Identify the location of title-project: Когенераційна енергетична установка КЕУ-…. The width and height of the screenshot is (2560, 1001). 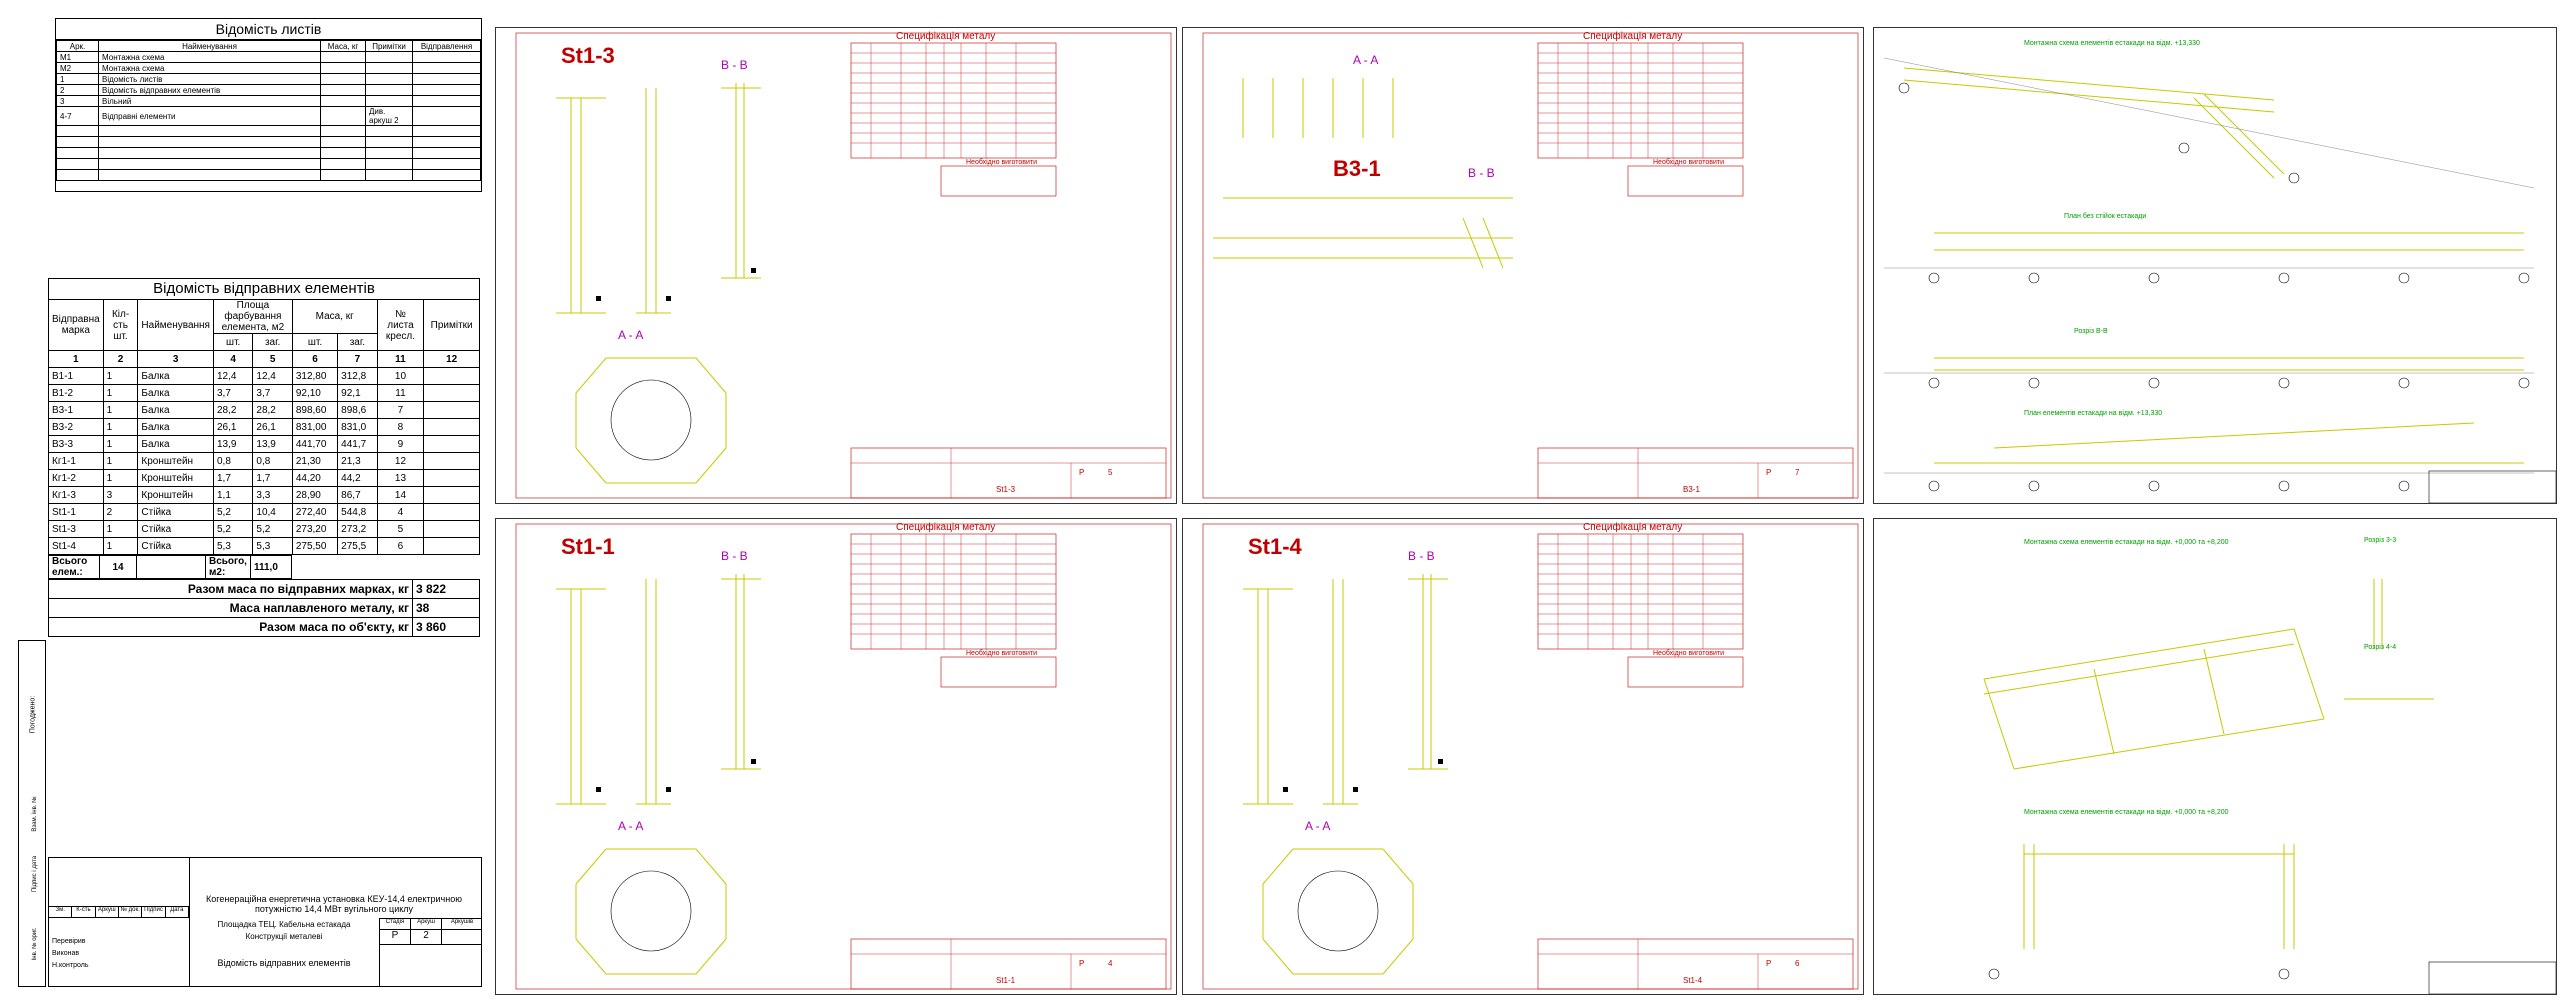
(334, 904).